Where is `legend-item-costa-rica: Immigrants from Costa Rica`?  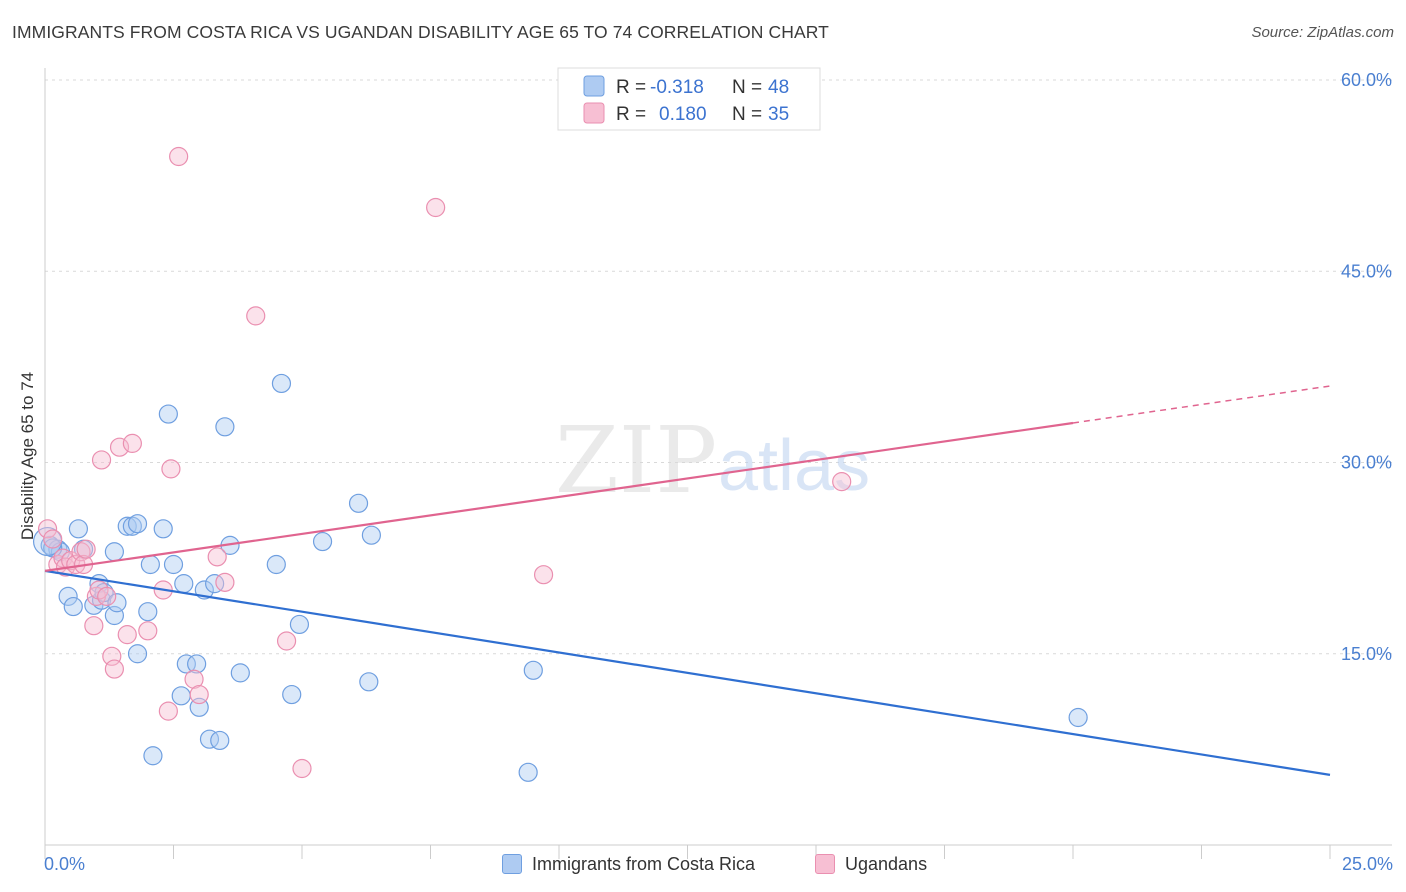 legend-item-costa-rica: Immigrants from Costa Rica is located at coordinates (628, 864).